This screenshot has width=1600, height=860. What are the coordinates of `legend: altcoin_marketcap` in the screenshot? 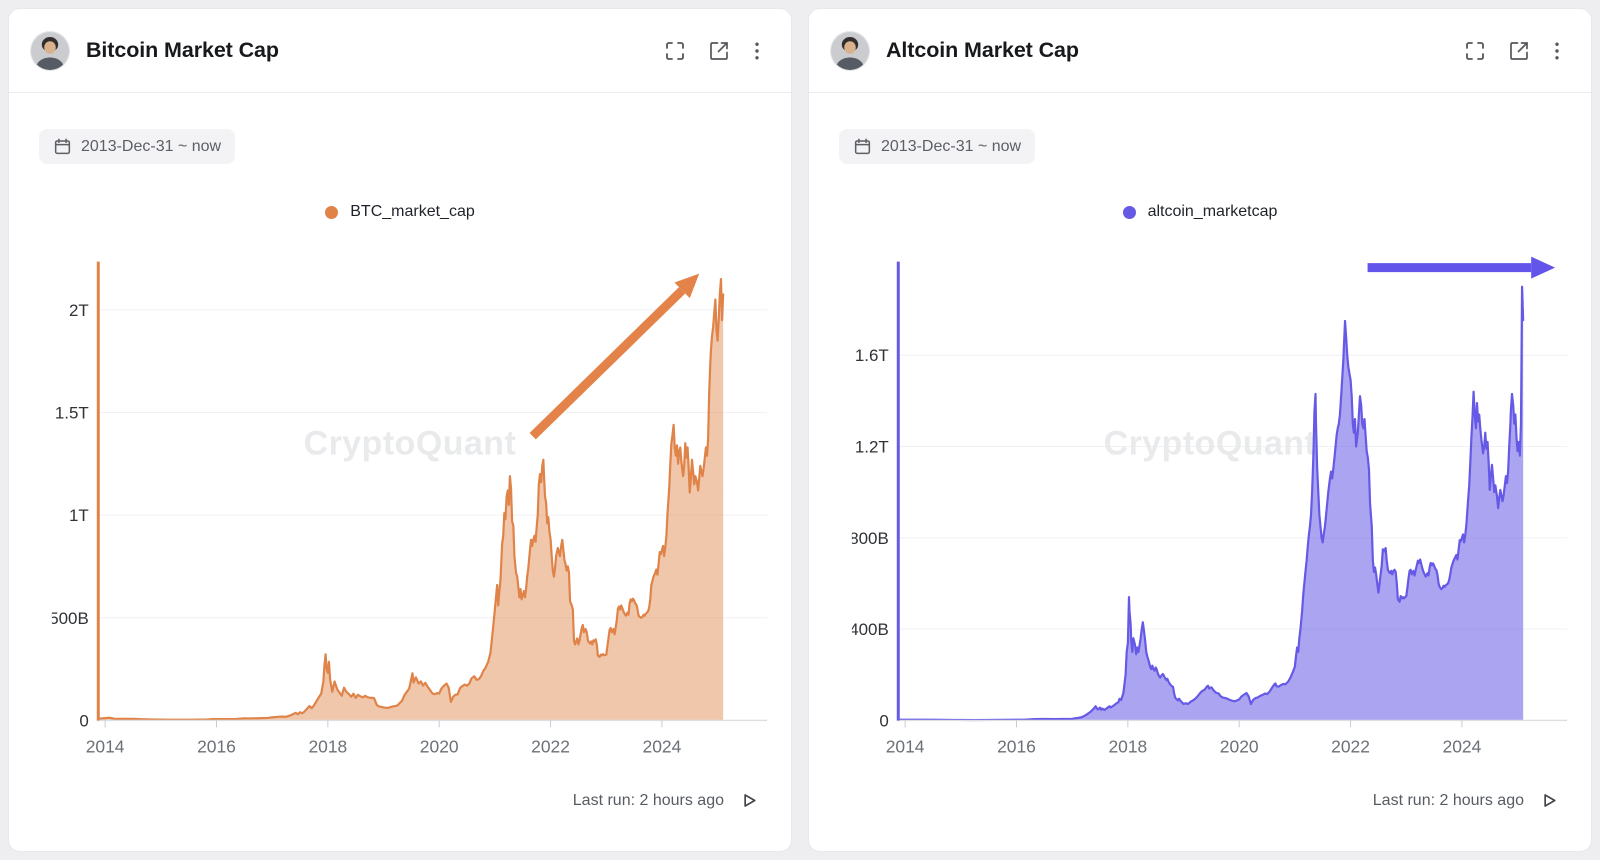 It's located at (1200, 212).